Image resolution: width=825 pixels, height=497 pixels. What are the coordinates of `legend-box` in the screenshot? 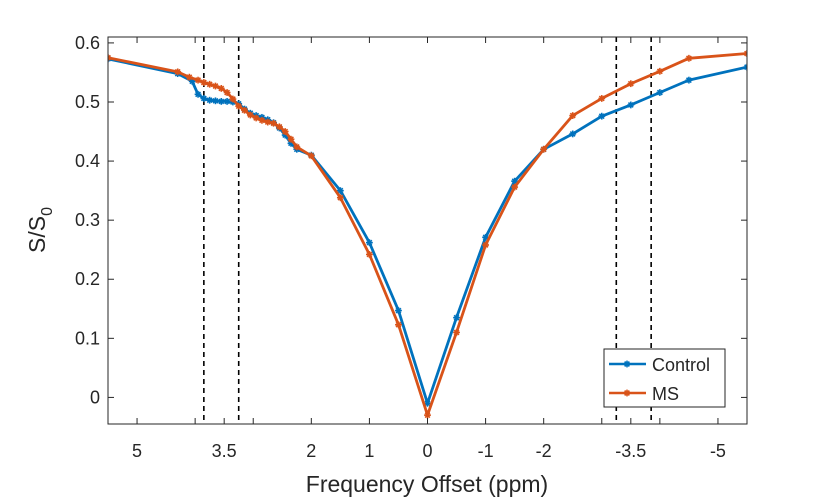 It's located at (664, 378).